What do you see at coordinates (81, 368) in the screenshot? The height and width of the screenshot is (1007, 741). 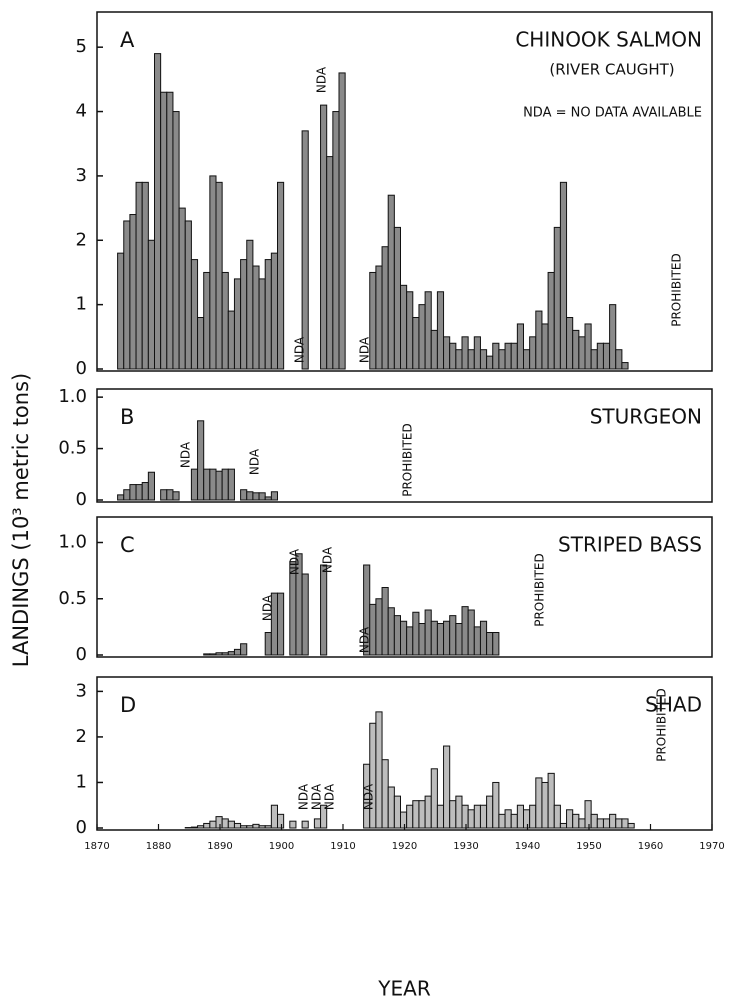 I see `y-tick-label: 0` at bounding box center [81, 368].